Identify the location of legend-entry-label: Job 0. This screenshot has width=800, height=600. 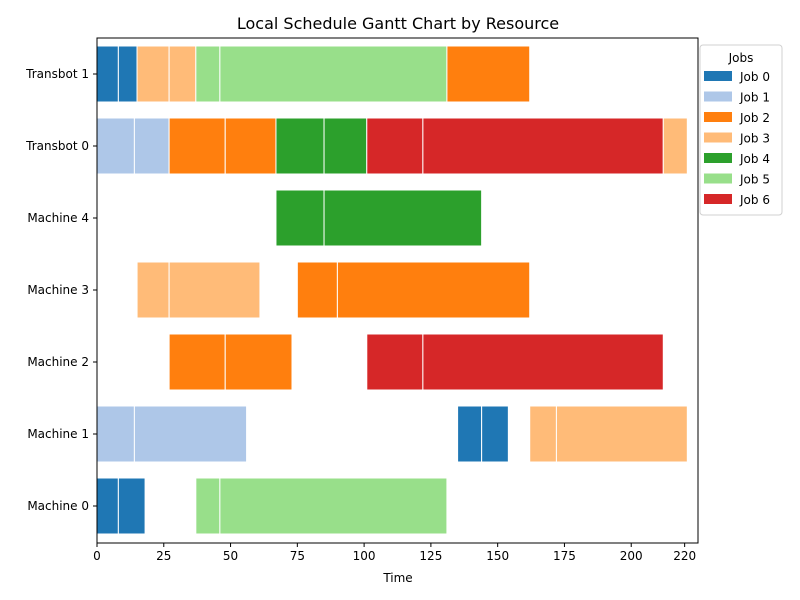
(754, 77).